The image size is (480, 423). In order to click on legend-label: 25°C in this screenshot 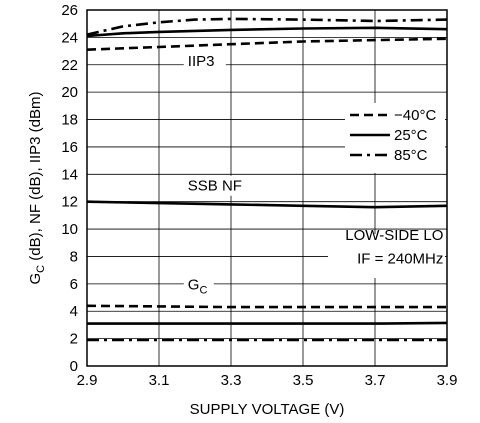, I will do `click(411, 135)`.